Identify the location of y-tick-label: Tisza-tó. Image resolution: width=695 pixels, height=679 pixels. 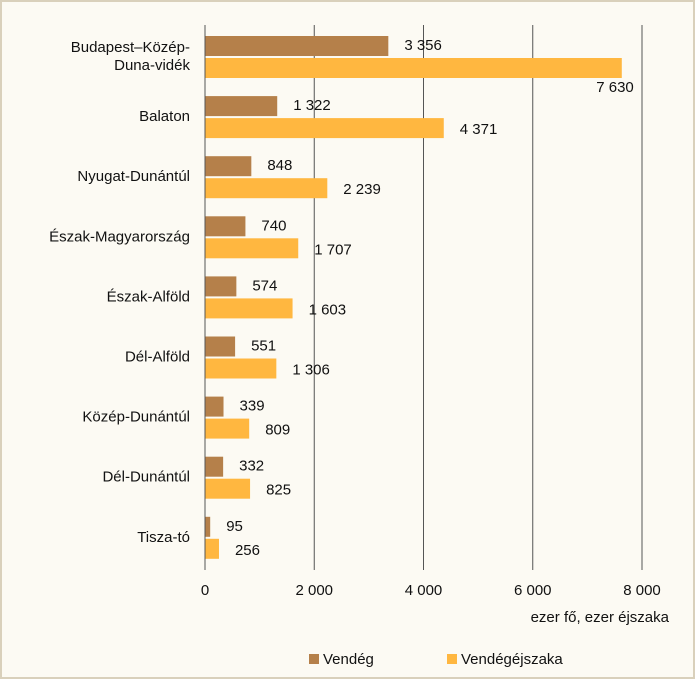
(163, 537).